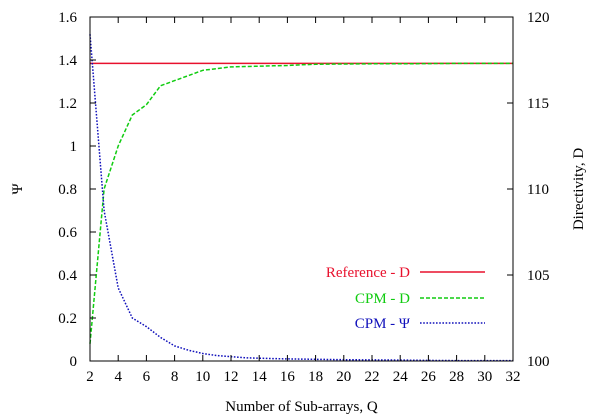 The height and width of the screenshot is (417, 592). I want to click on y-left-tick-label: 0.6, so click(67, 233).